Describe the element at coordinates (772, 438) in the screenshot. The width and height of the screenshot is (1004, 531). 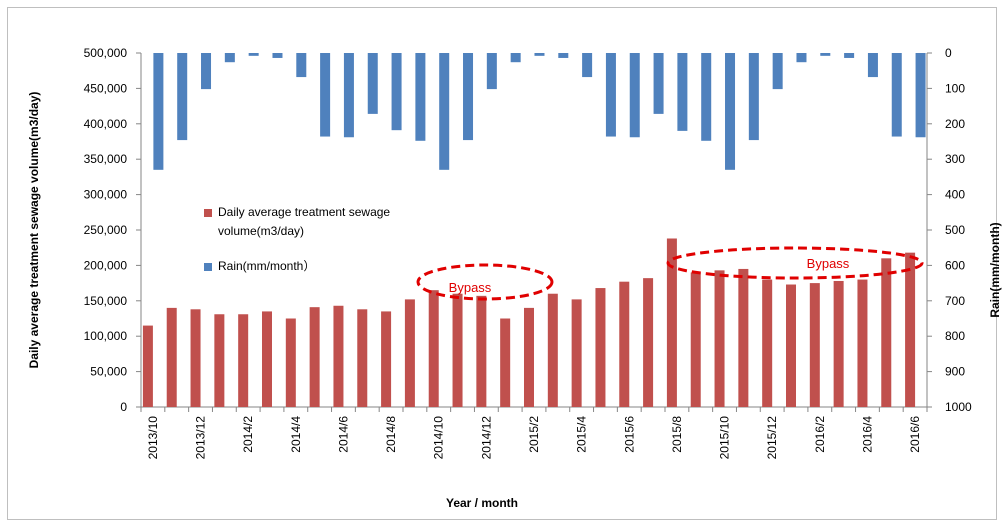
I see `x-tick-label: 2015/12` at that location.